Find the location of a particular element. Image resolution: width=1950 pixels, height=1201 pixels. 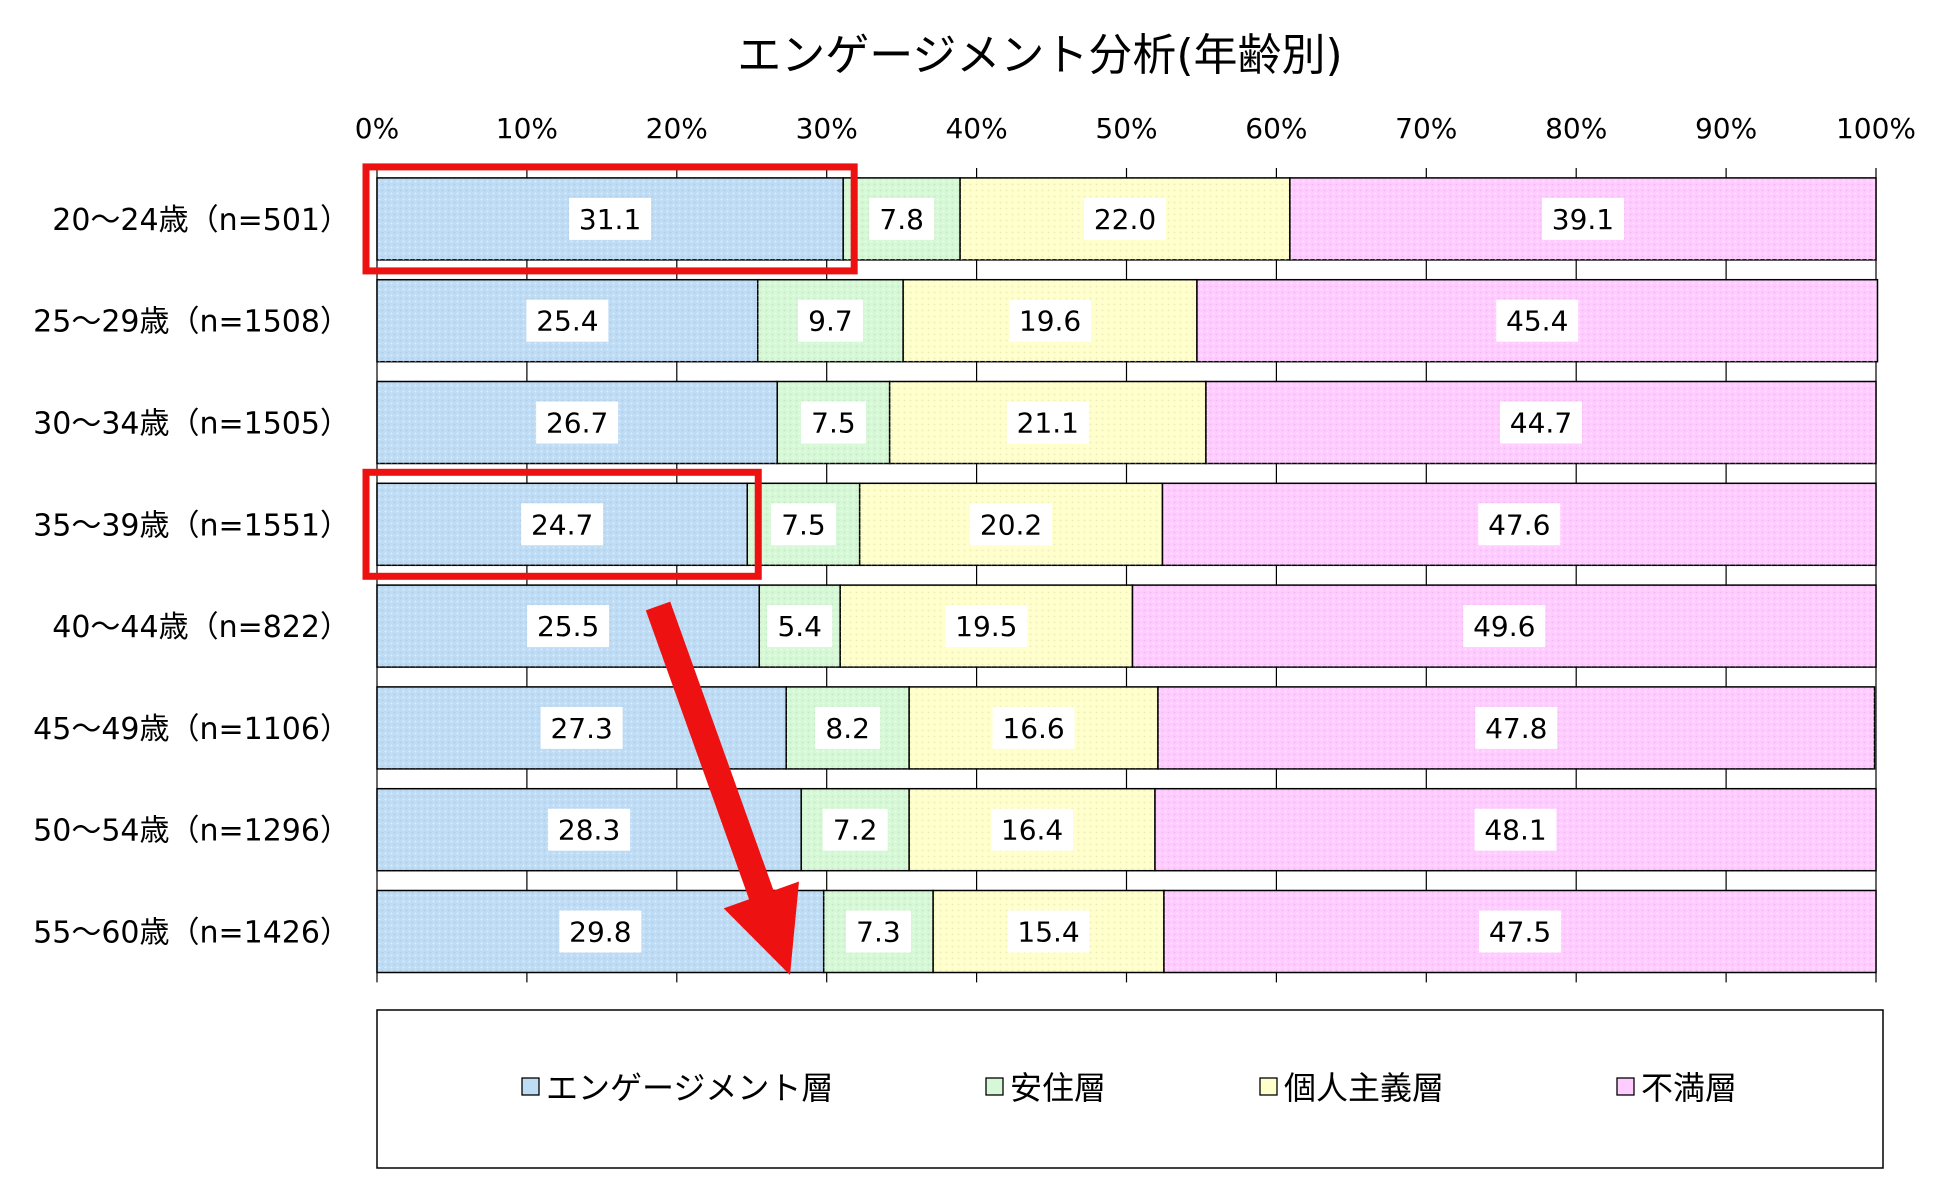

legend-label: 不満層 is located at coordinates (1689, 1088).